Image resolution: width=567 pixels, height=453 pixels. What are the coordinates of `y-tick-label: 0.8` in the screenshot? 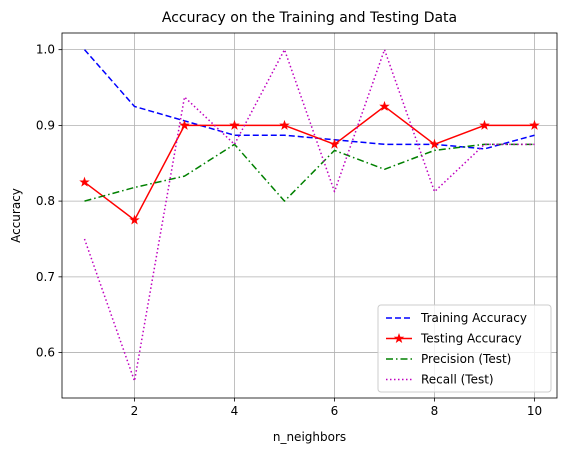 It's located at (45, 201).